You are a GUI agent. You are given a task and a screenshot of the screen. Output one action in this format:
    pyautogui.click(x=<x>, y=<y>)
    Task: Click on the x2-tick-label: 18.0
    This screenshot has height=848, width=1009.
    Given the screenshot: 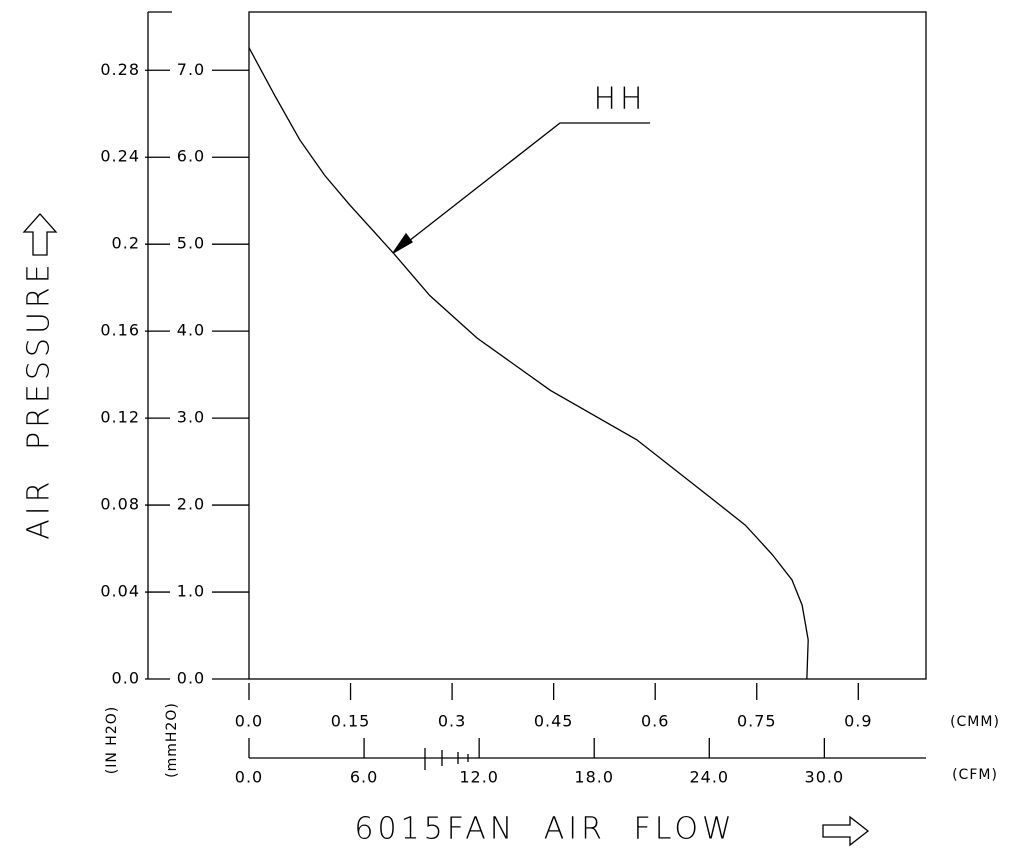 What is the action you would take?
    pyautogui.click(x=594, y=777)
    